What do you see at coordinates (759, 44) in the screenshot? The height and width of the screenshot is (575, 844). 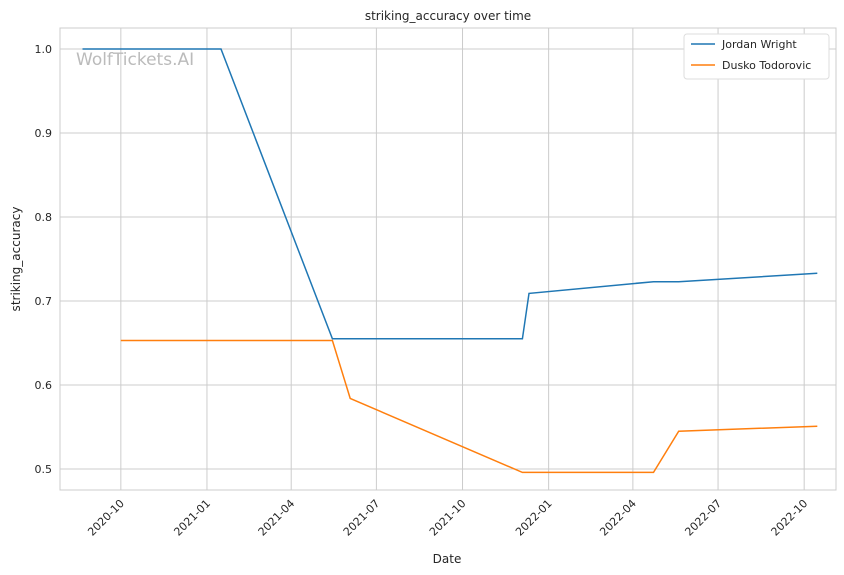 I see `legend-label-jordan-wright: Jordan Wright` at bounding box center [759, 44].